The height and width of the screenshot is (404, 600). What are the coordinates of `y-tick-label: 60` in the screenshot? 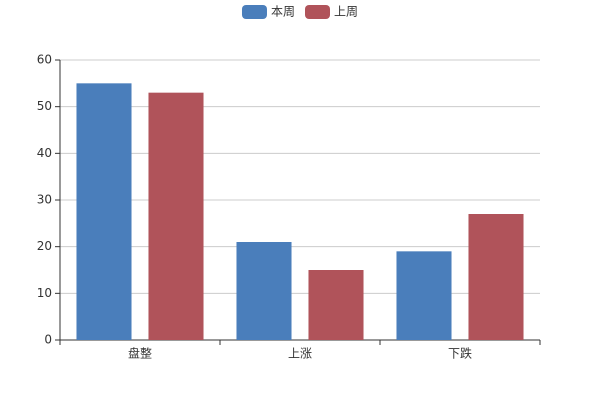 It's located at (44, 60).